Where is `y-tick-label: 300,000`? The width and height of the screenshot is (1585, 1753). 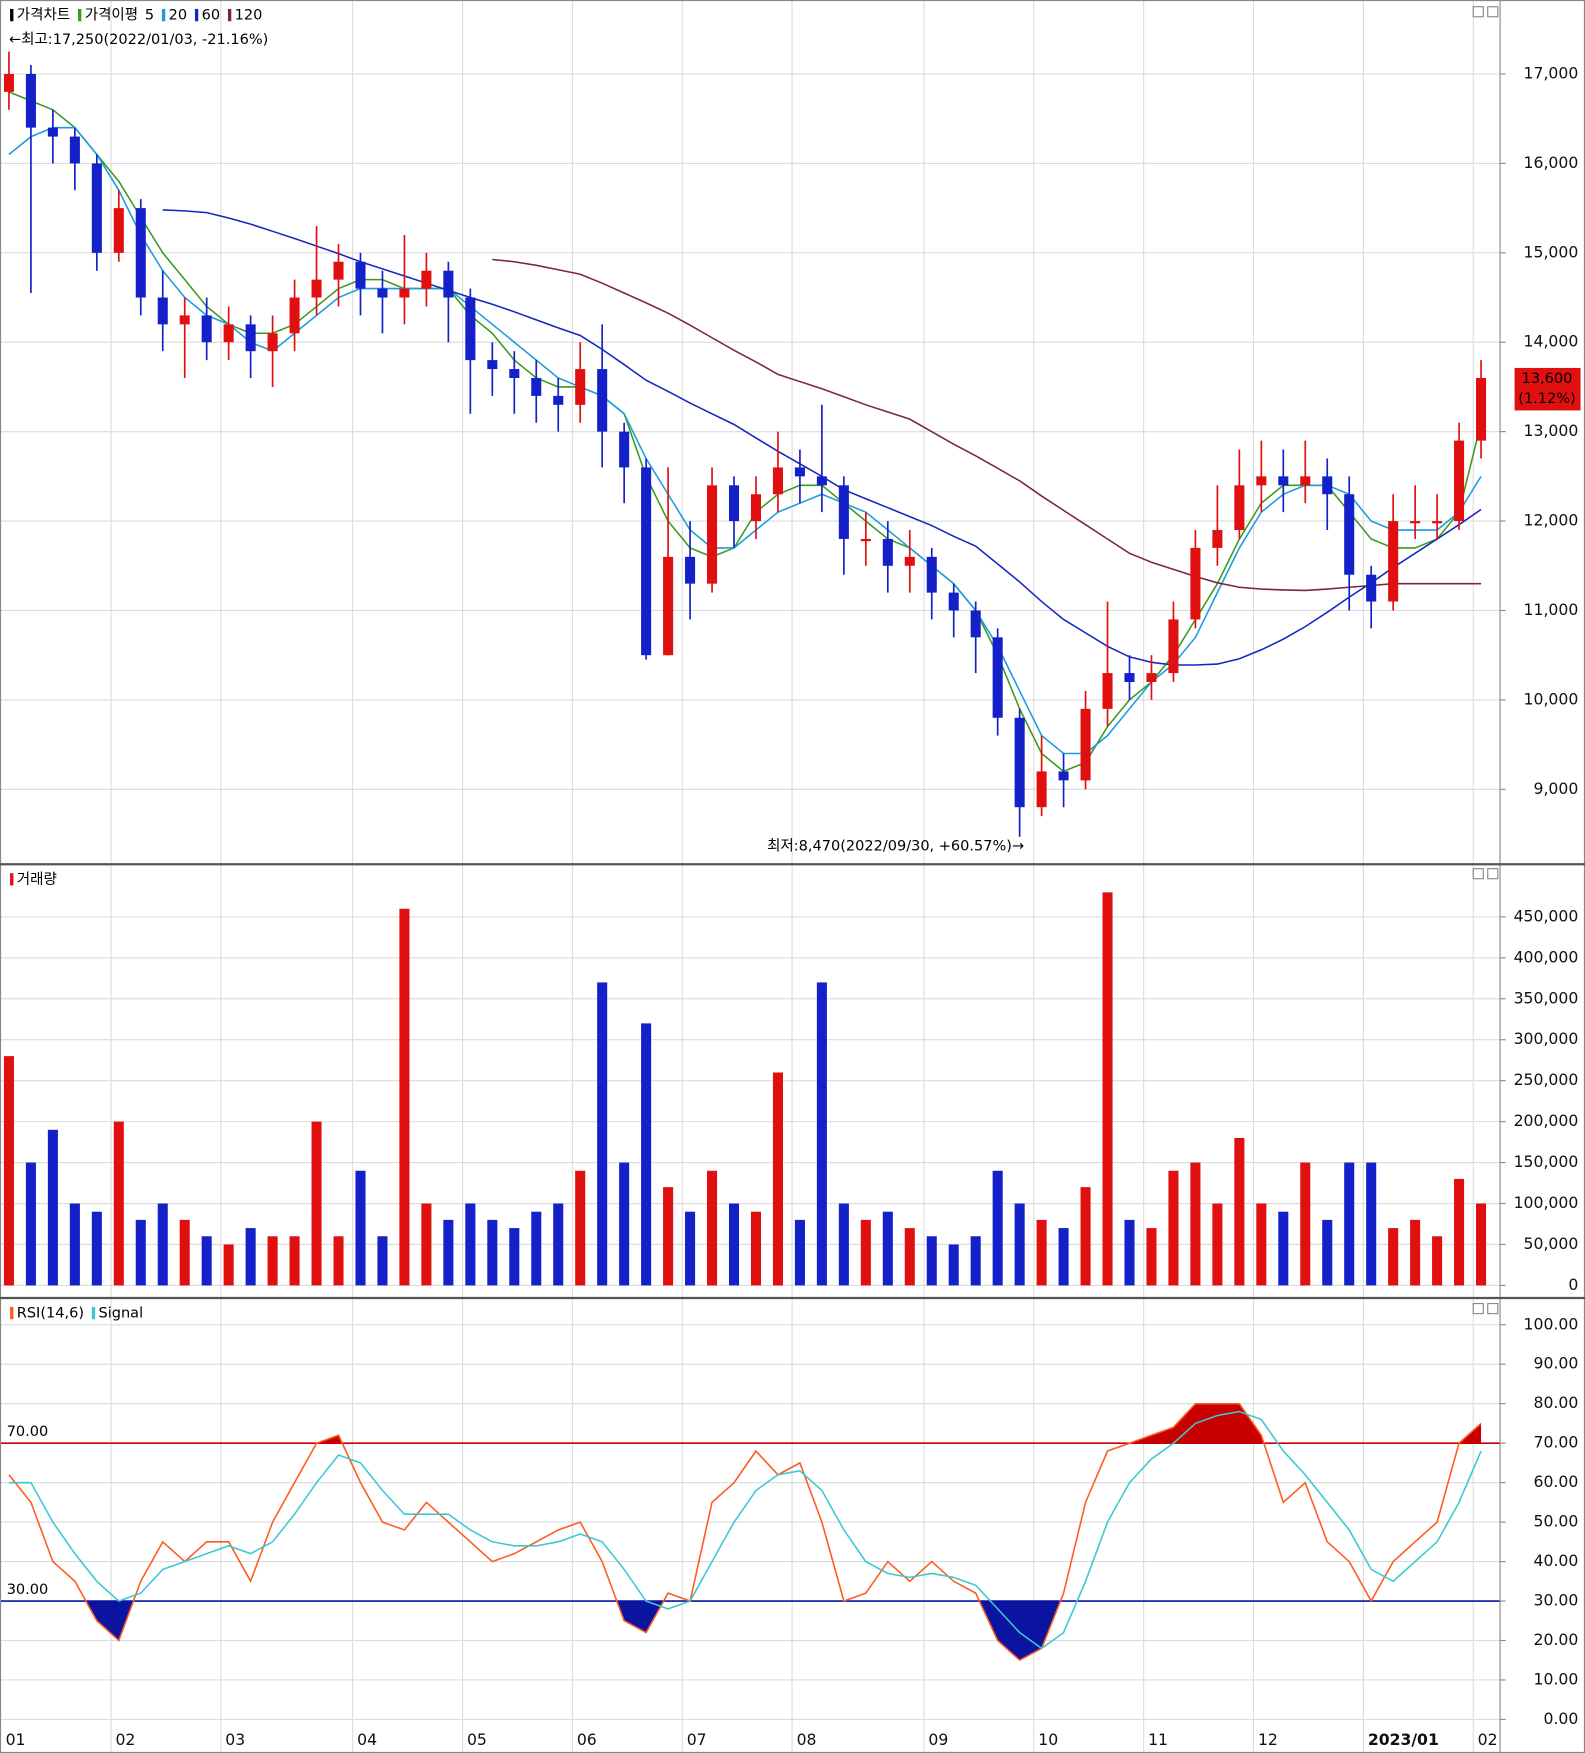
y-tick-label: 300,000 is located at coordinates (1546, 1038).